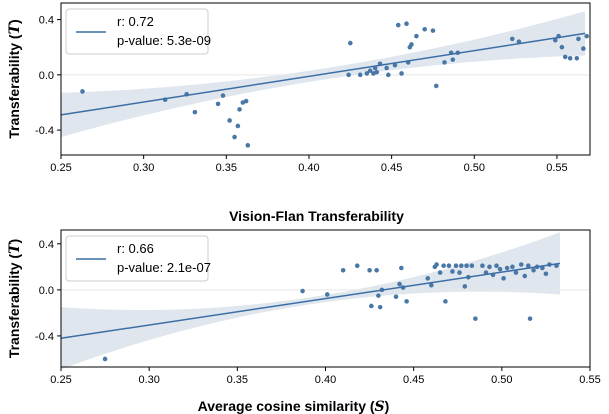 The image size is (609, 414). I want to click on top-x-ticks: 0.25 0.30 0.35 0.40 0.45 0.50 0.55, so click(309, 164).